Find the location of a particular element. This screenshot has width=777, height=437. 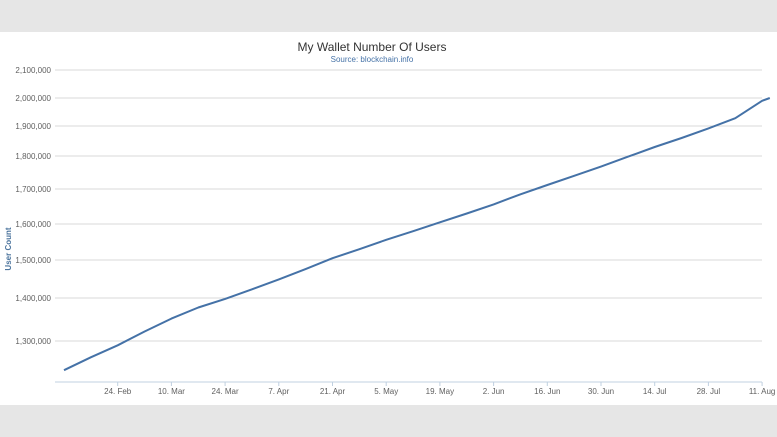

y-tick-label: 2,000,000 is located at coordinates (33, 98).